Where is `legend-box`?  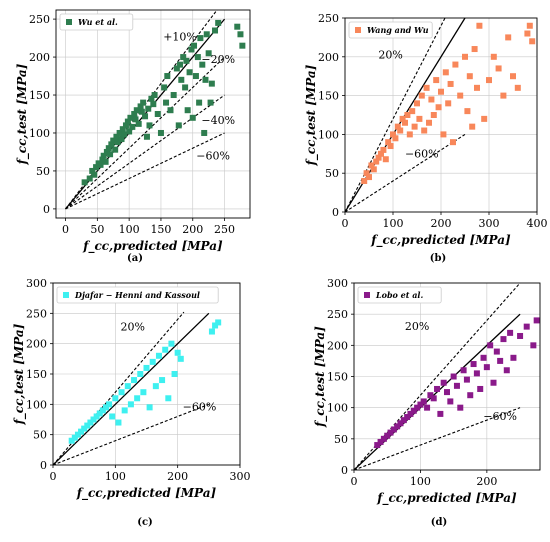
legend-box is located at coordinates (96, 22).